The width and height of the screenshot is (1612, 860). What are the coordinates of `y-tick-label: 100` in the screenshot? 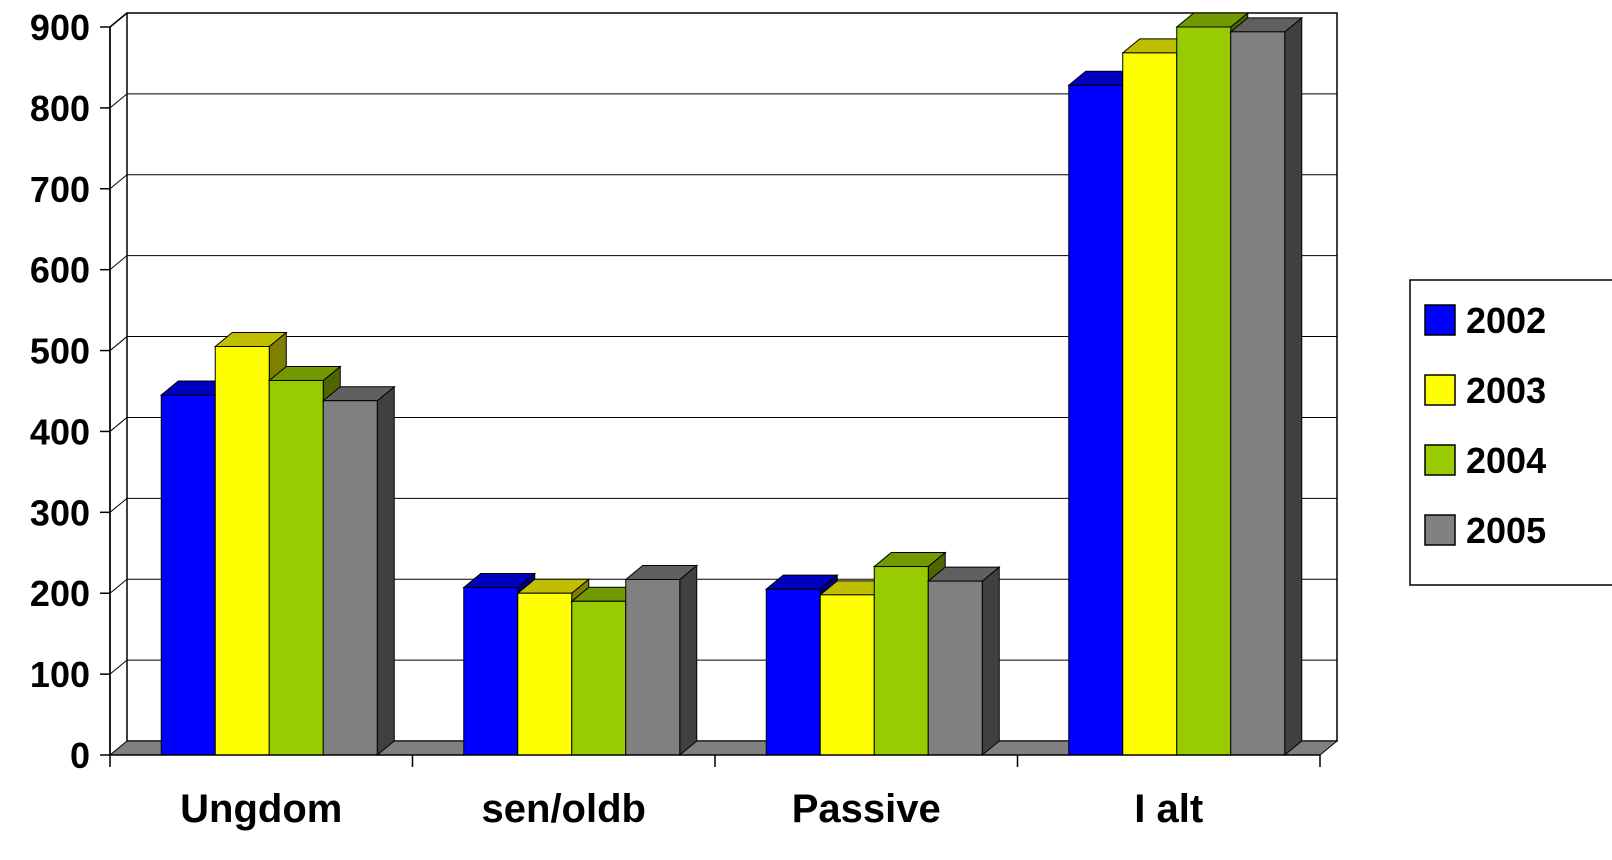 It's located at (60, 674).